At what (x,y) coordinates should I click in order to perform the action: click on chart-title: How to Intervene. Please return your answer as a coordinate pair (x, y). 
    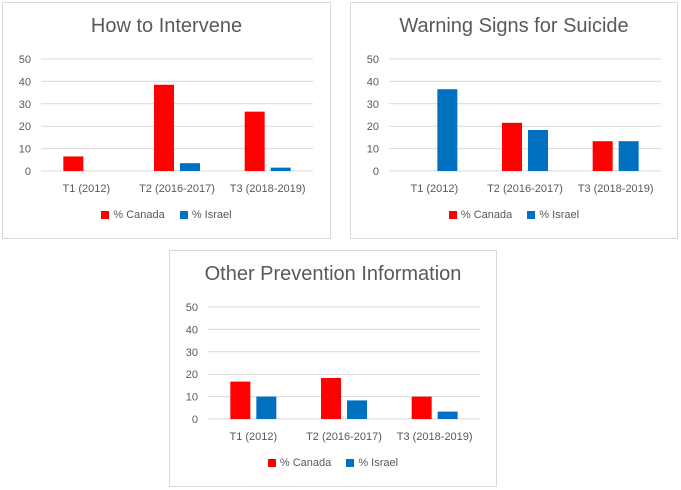
    Looking at the image, I should click on (166, 26).